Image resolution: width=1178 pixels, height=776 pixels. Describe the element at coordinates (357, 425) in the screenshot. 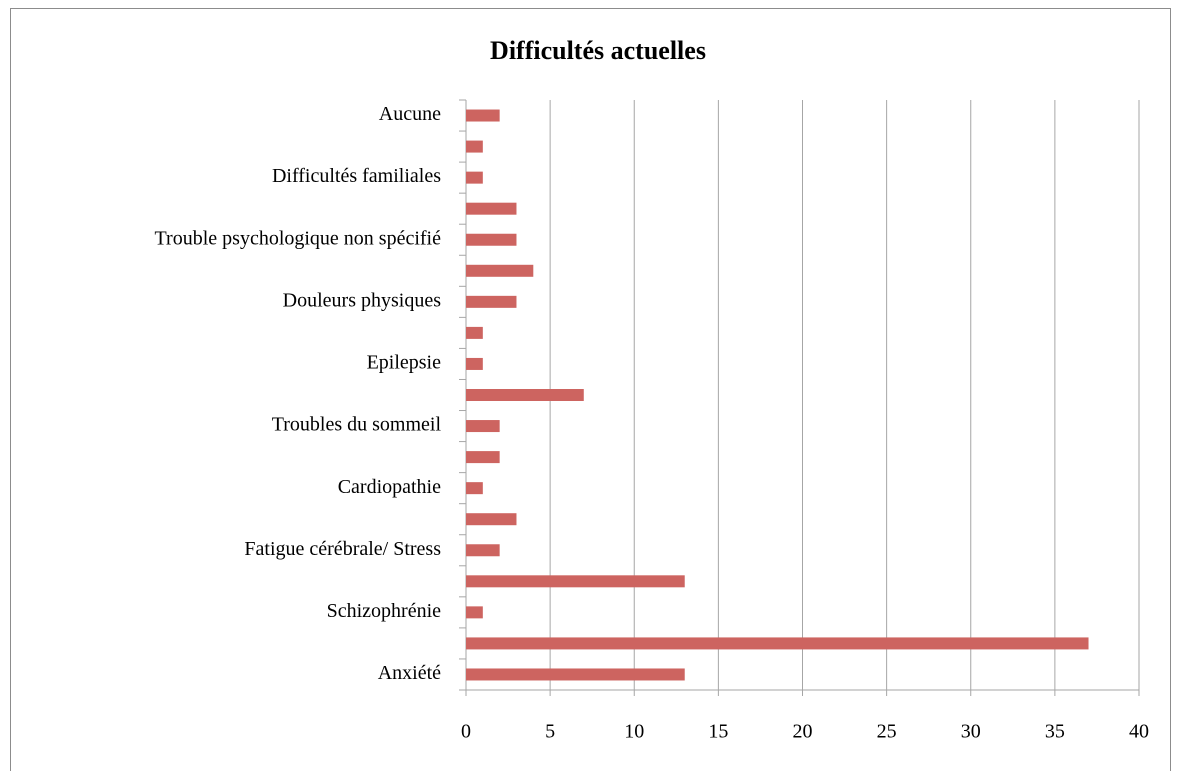

I see `y-tick-label: Troubles du sommeil` at that location.